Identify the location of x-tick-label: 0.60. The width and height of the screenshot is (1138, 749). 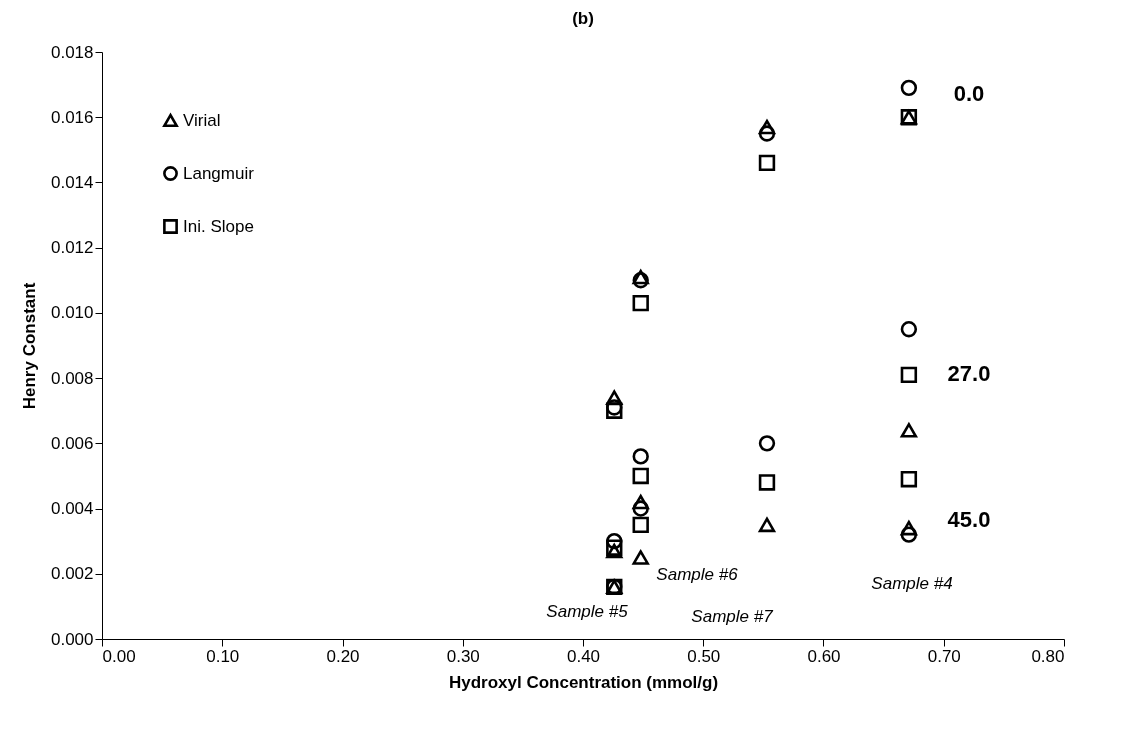
(824, 656).